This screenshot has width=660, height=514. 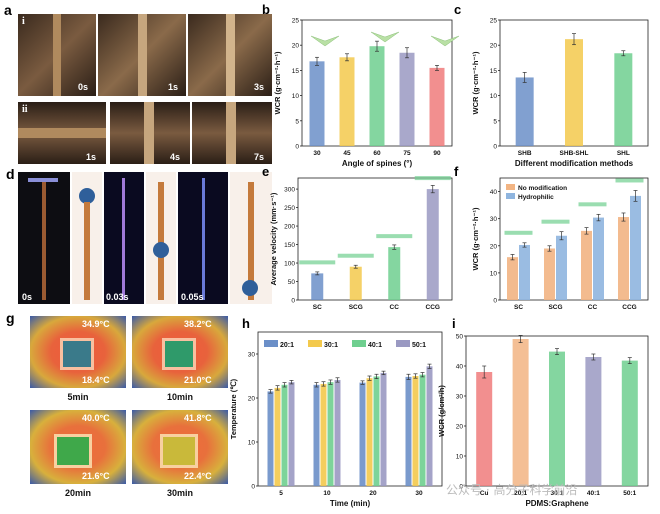 I want to click on x-tick-label: SC, so click(x=317, y=307).